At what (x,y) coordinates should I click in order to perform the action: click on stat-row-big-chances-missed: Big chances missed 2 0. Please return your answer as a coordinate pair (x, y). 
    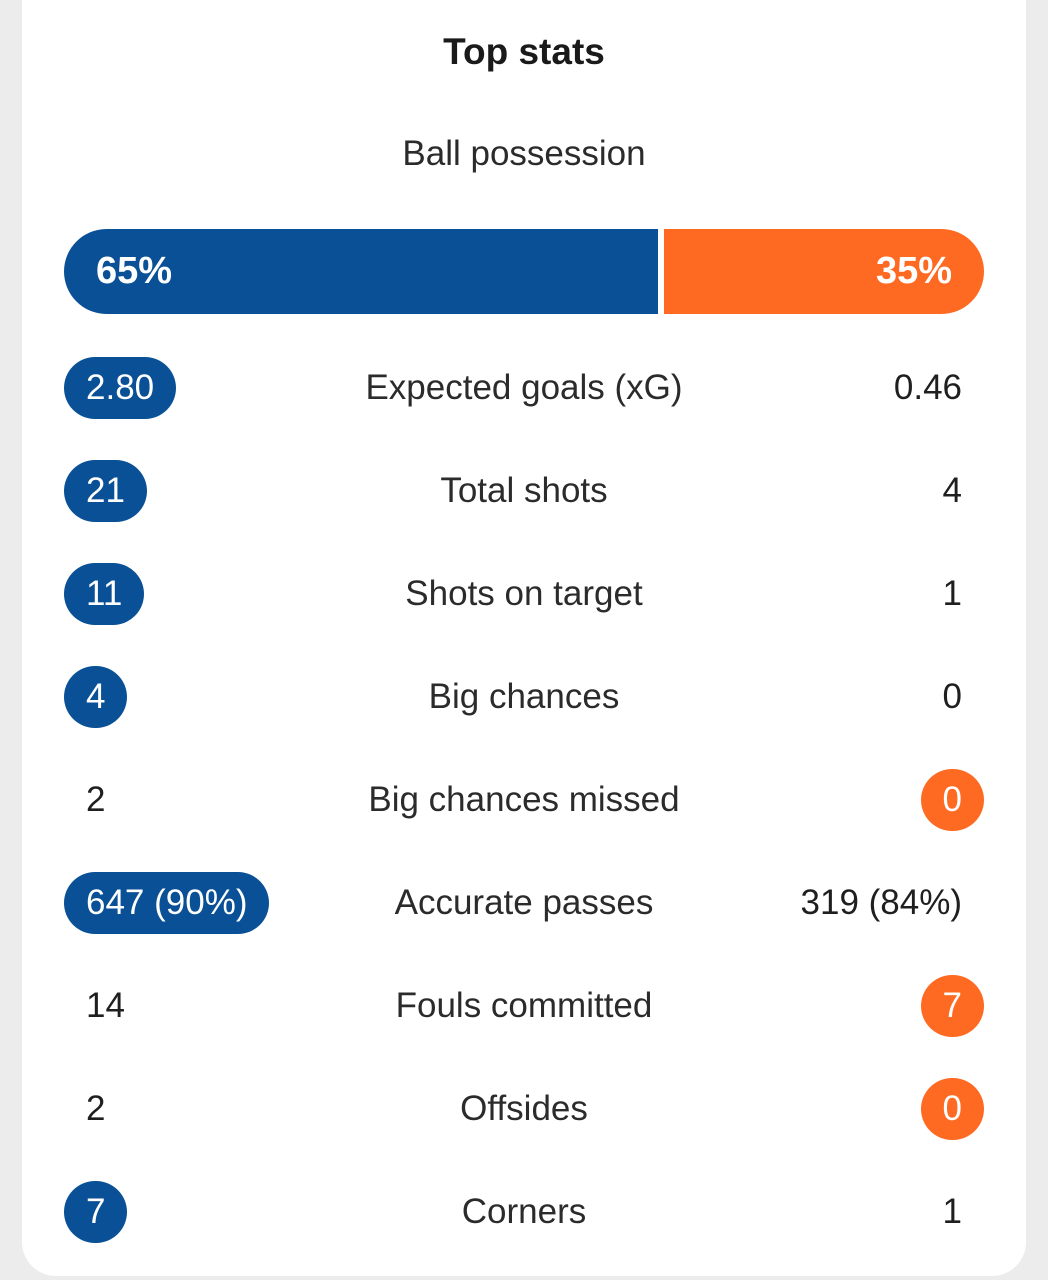
    Looking at the image, I should click on (524, 800).